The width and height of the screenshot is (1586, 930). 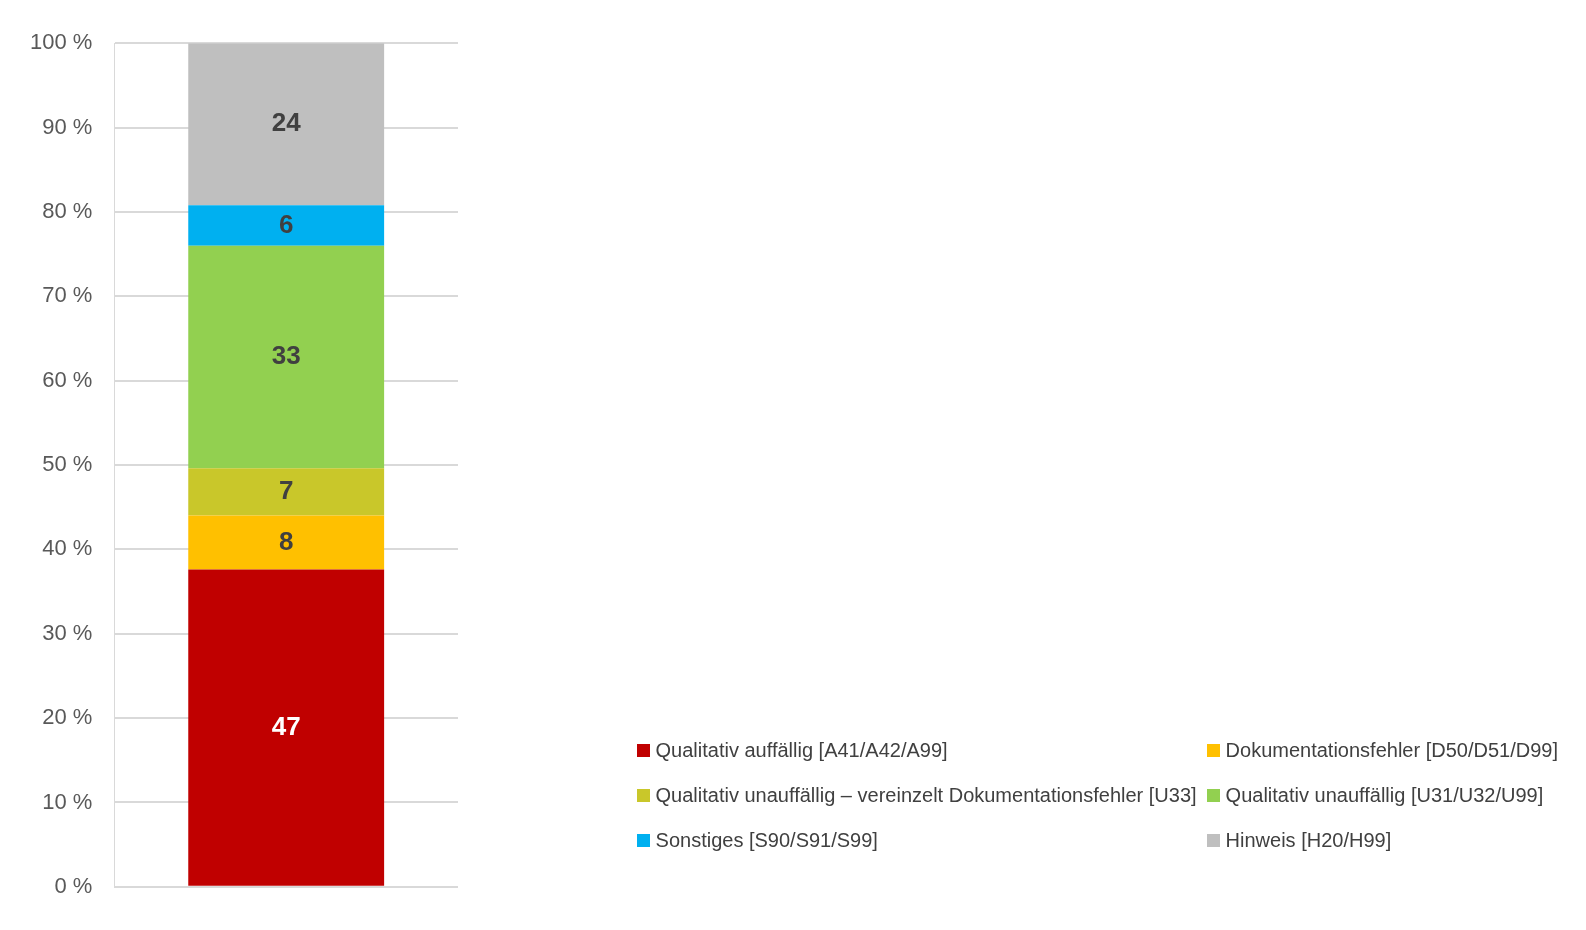 What do you see at coordinates (67, 632) in the screenshot?
I see `y-tick-label: 30 %` at bounding box center [67, 632].